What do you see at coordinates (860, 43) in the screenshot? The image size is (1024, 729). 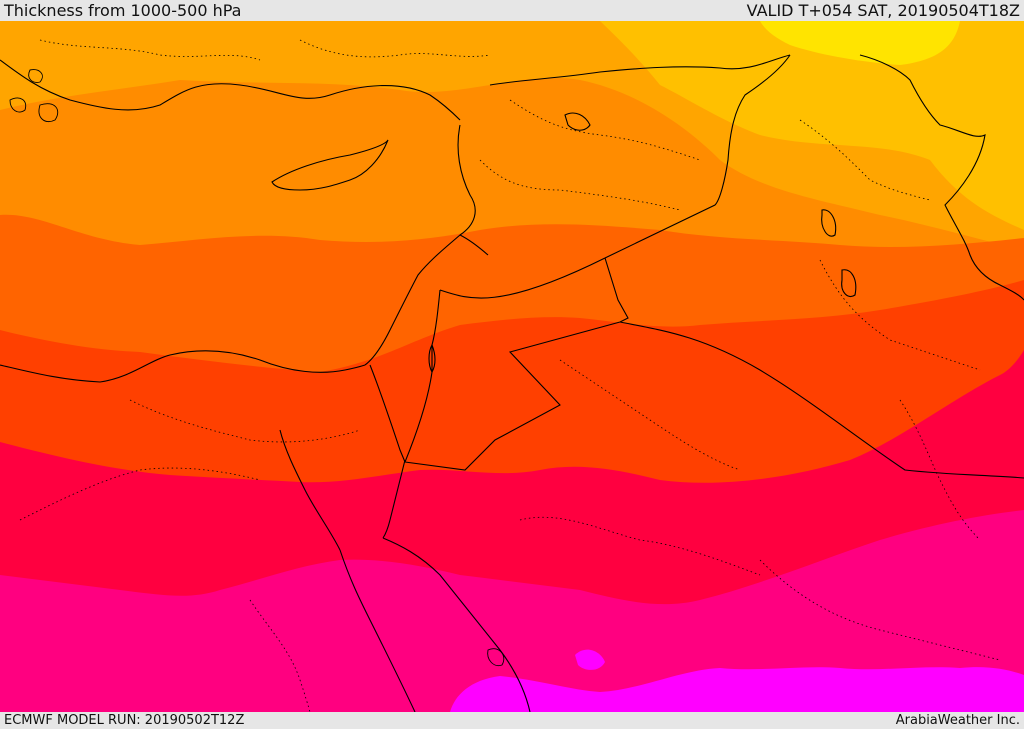 I see `band-yellow` at bounding box center [860, 43].